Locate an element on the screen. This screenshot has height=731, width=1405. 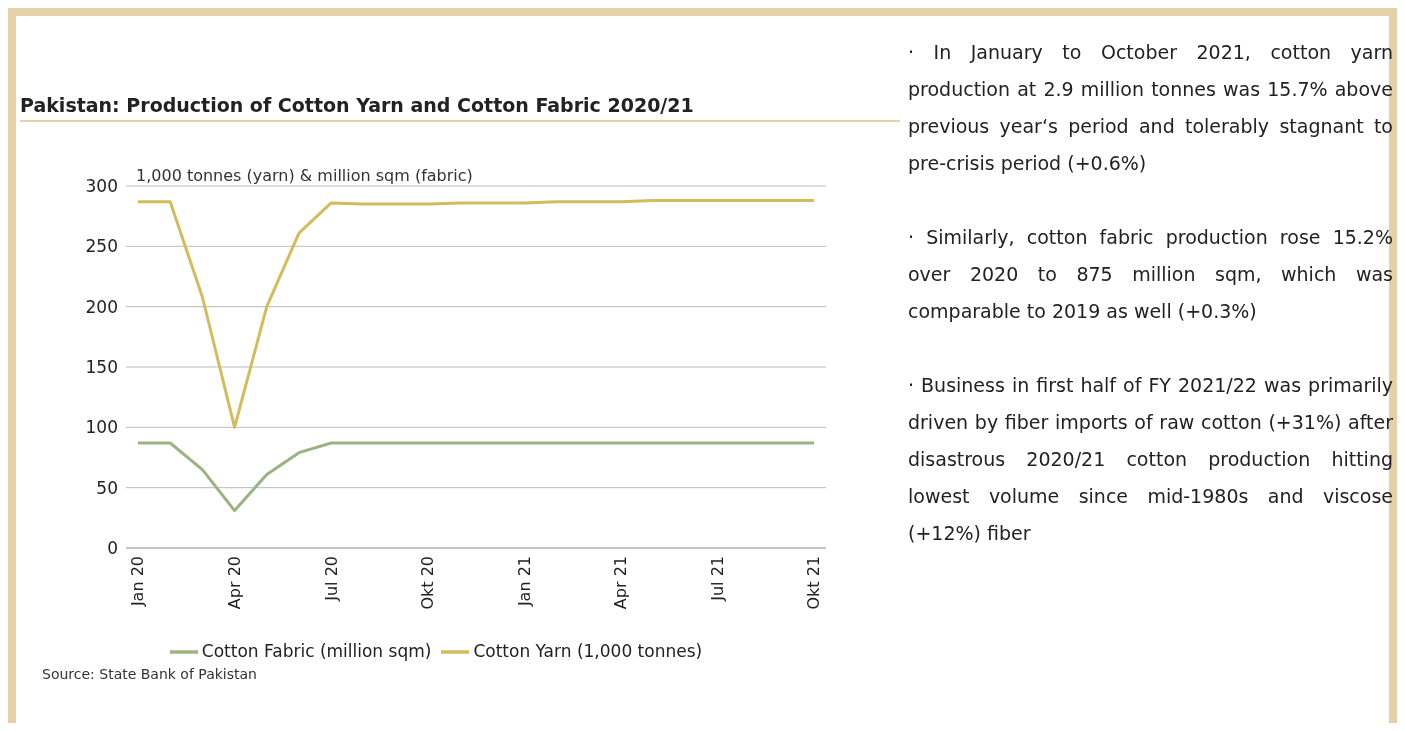
y-tick-label: 200 is located at coordinates (101, 306).